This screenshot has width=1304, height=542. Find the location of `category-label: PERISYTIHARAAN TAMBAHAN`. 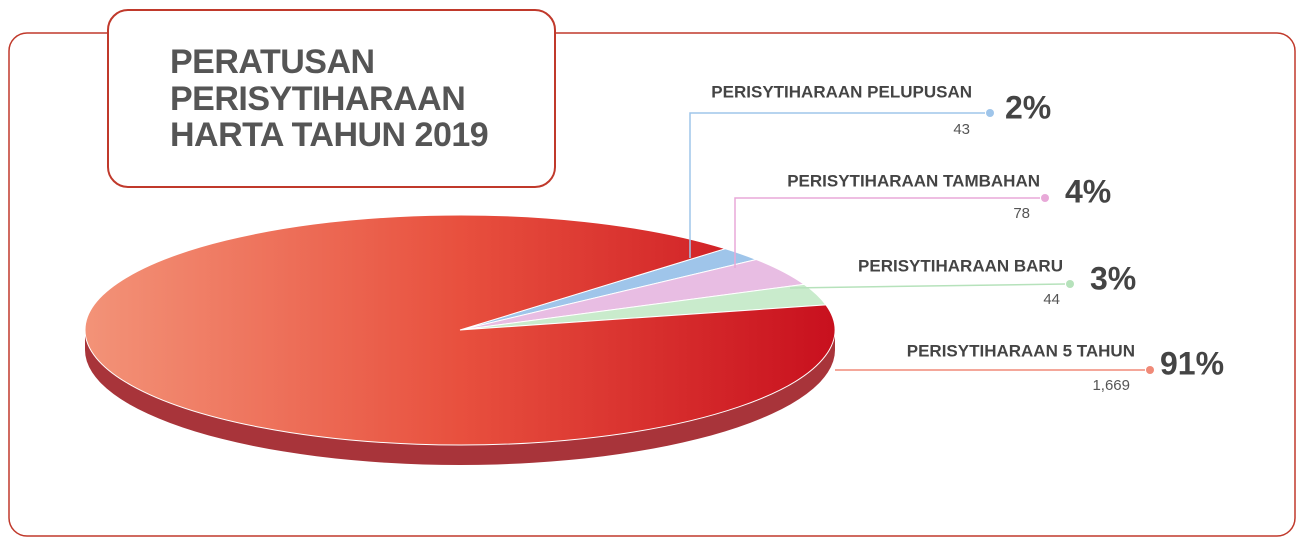

category-label: PERISYTIHARAAN TAMBAHAN is located at coordinates (913, 180).